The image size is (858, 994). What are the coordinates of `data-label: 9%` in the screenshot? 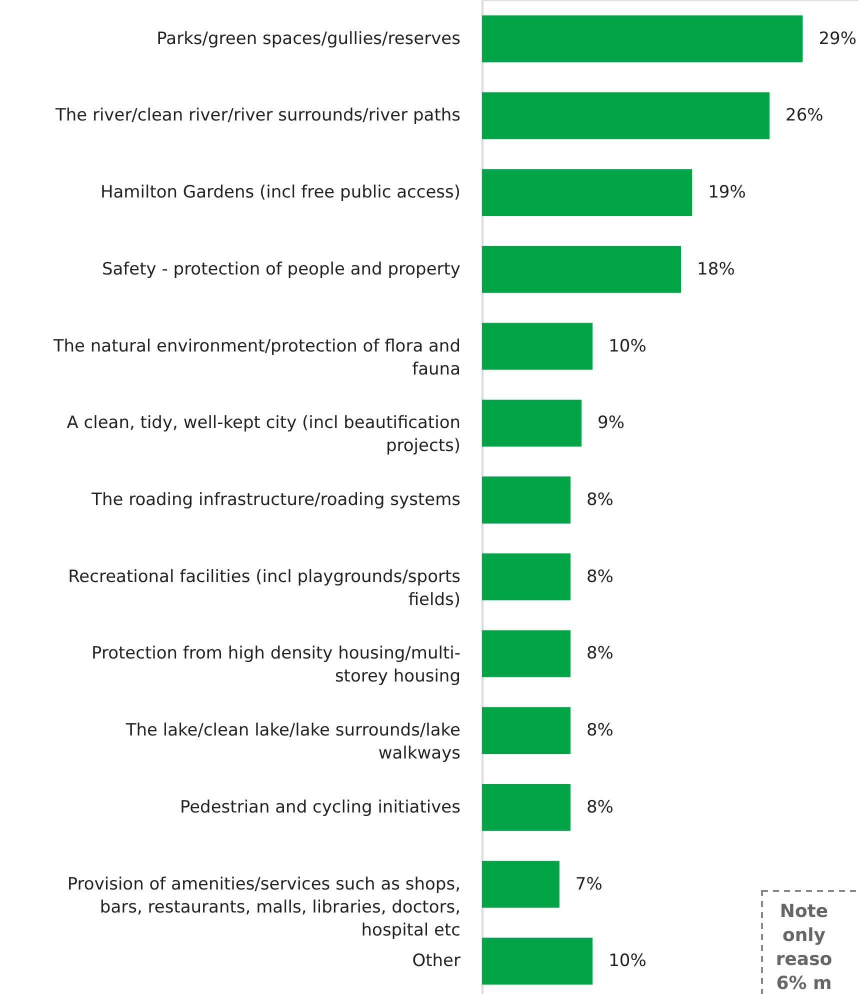 It's located at (611, 423).